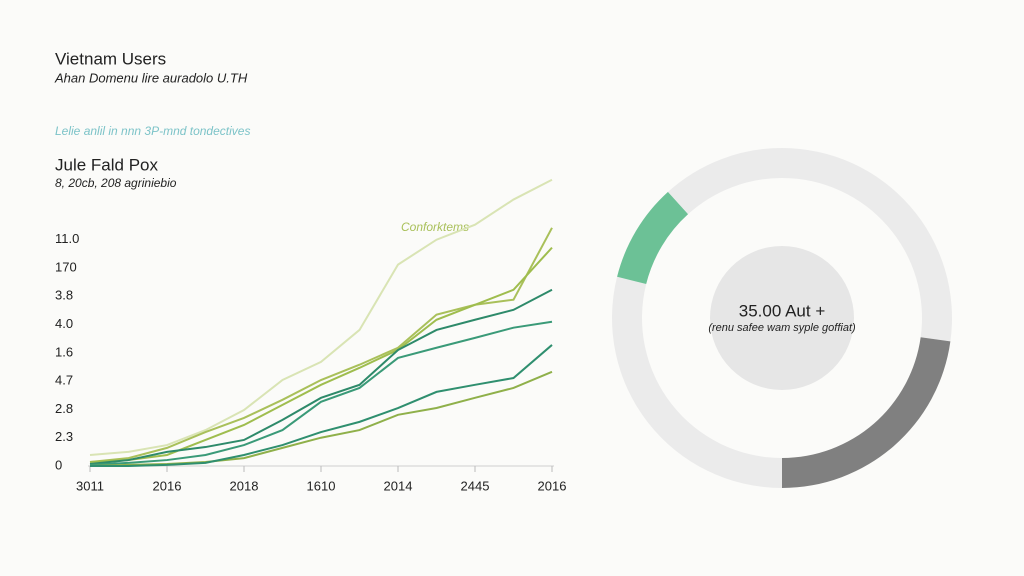 This screenshot has height=576, width=1024. I want to click on y-tick-label: 4.7, so click(64, 380).